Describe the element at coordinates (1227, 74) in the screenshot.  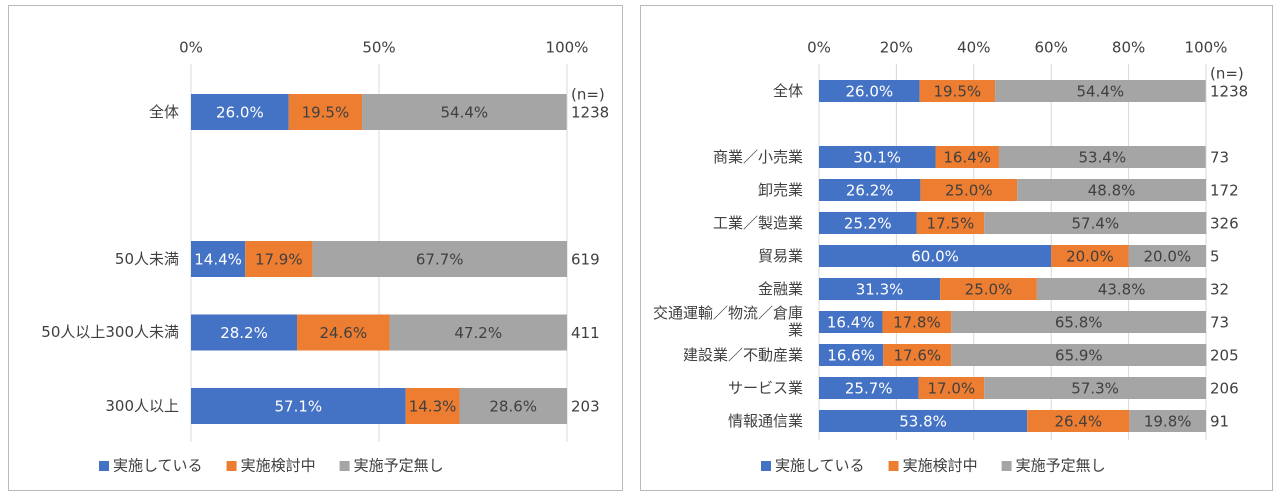
I see `n-header: (n=)` at that location.